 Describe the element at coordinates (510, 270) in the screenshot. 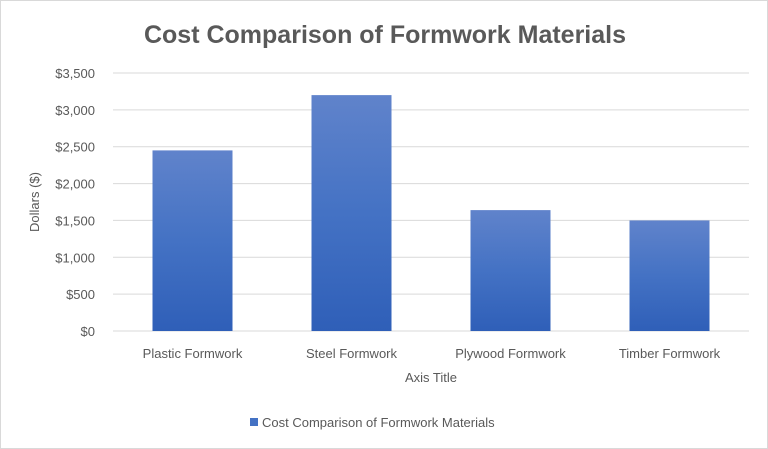

I see `bar-plywood-formwork` at that location.